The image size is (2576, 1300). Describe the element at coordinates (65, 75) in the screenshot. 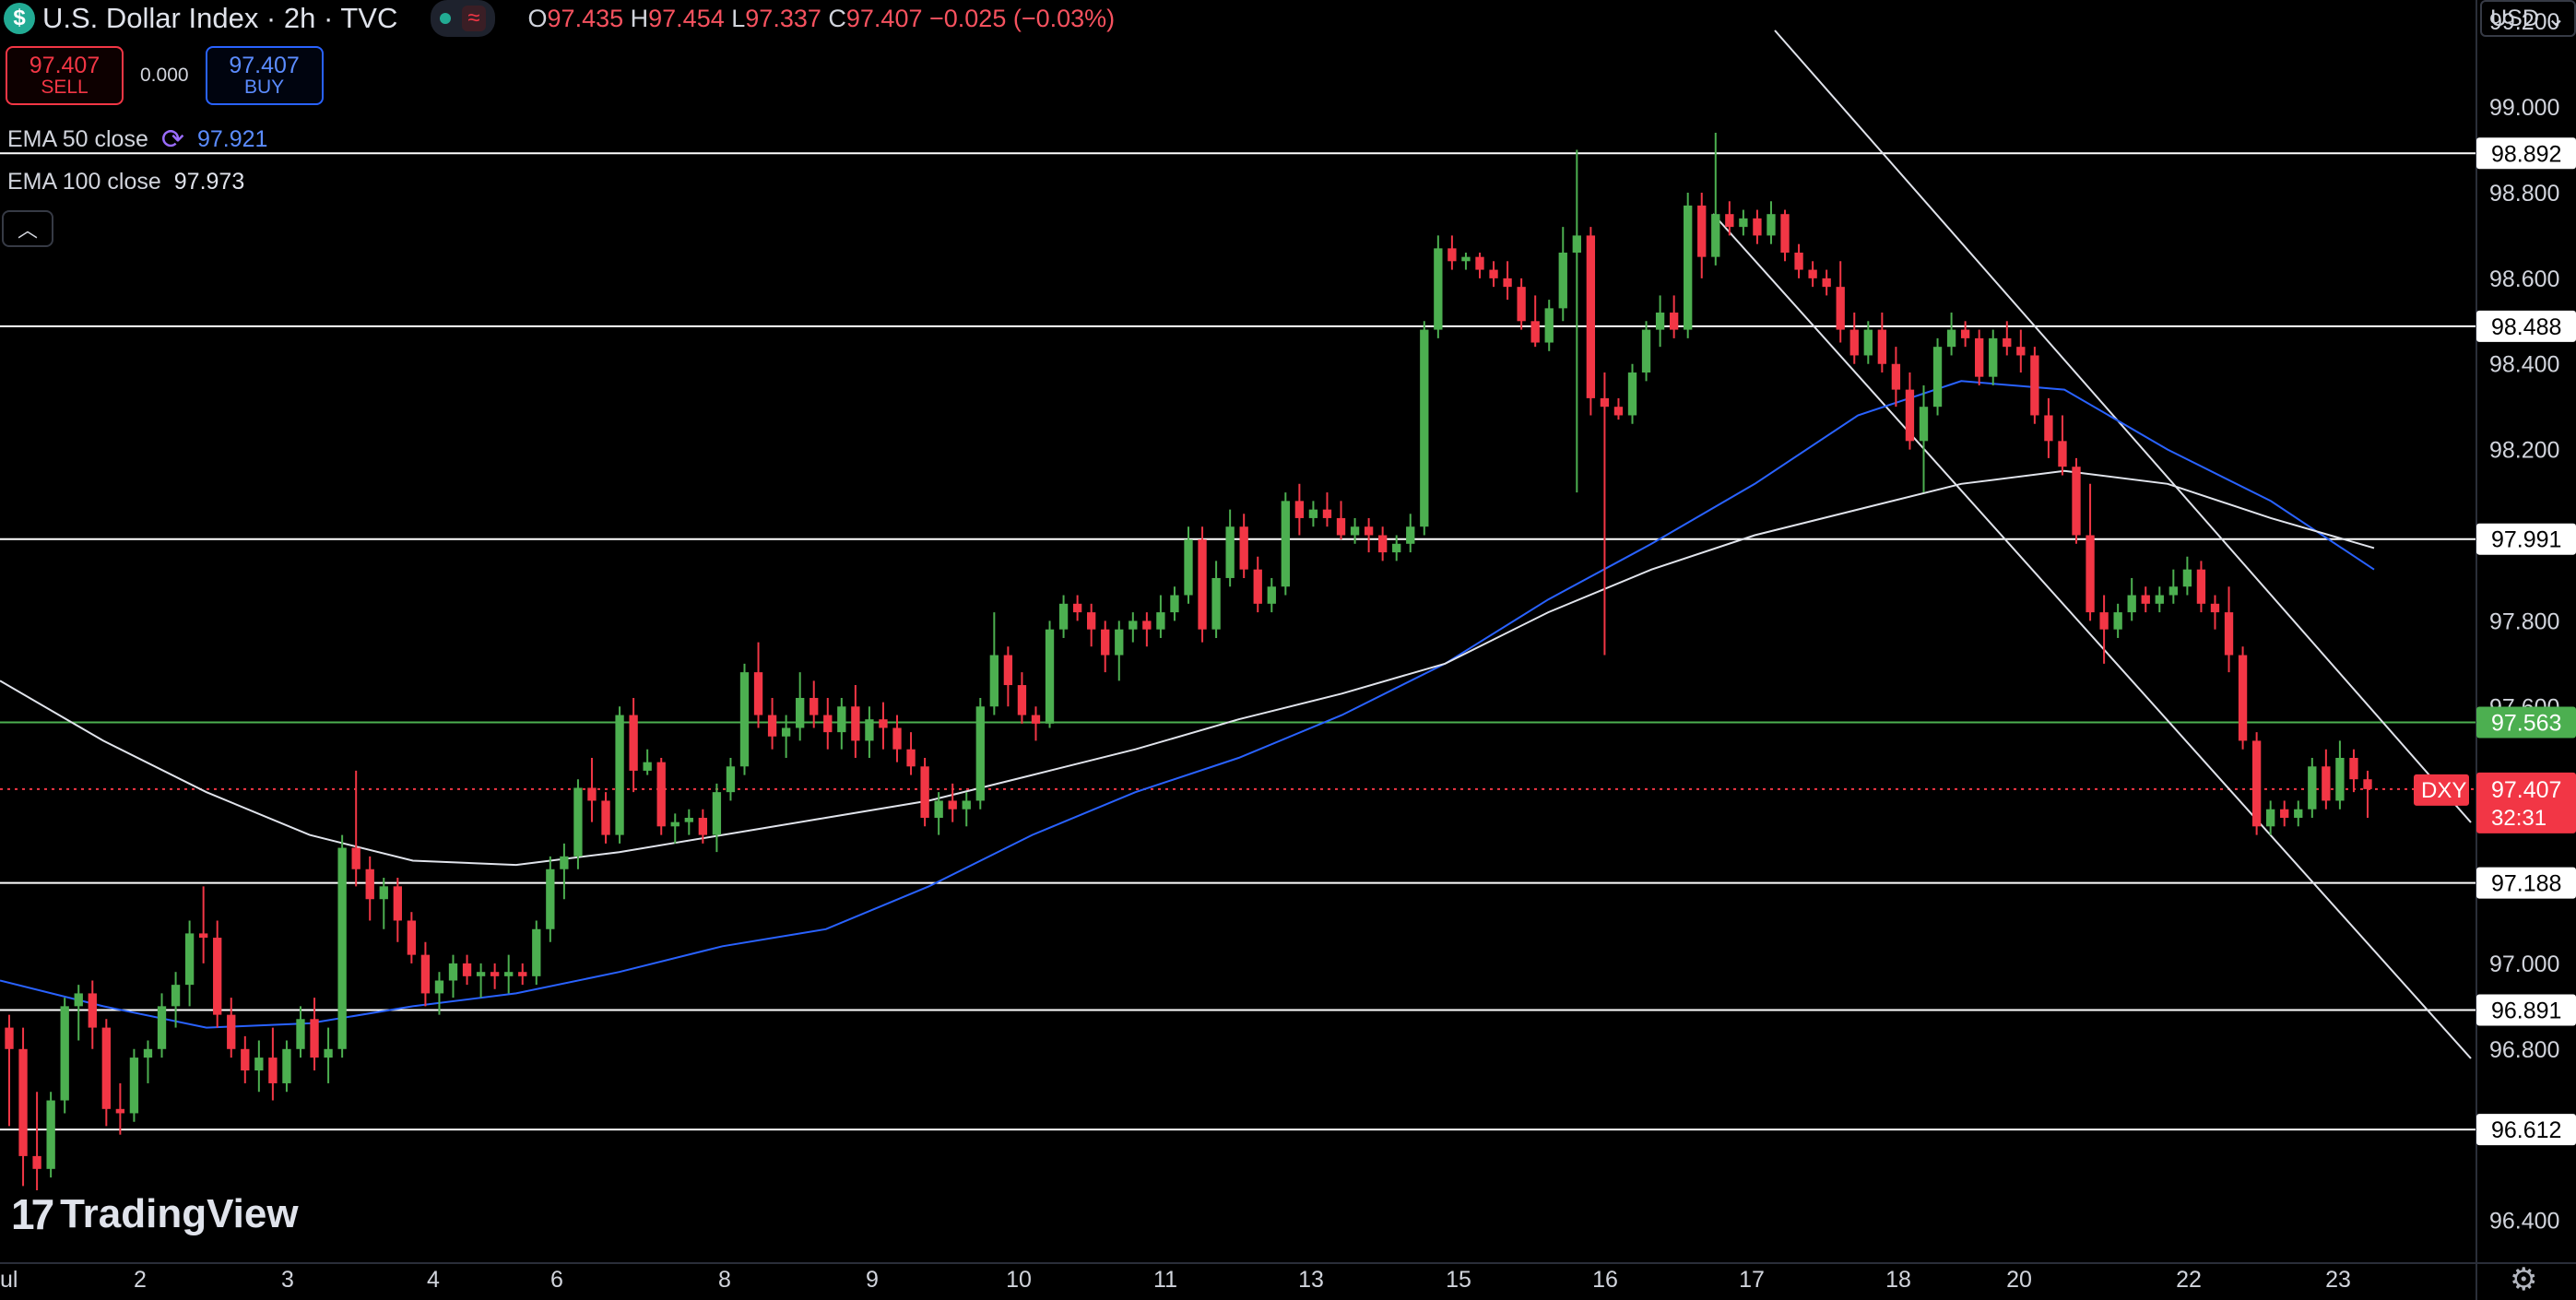

I see `sell-button: 97.407 SELL` at that location.